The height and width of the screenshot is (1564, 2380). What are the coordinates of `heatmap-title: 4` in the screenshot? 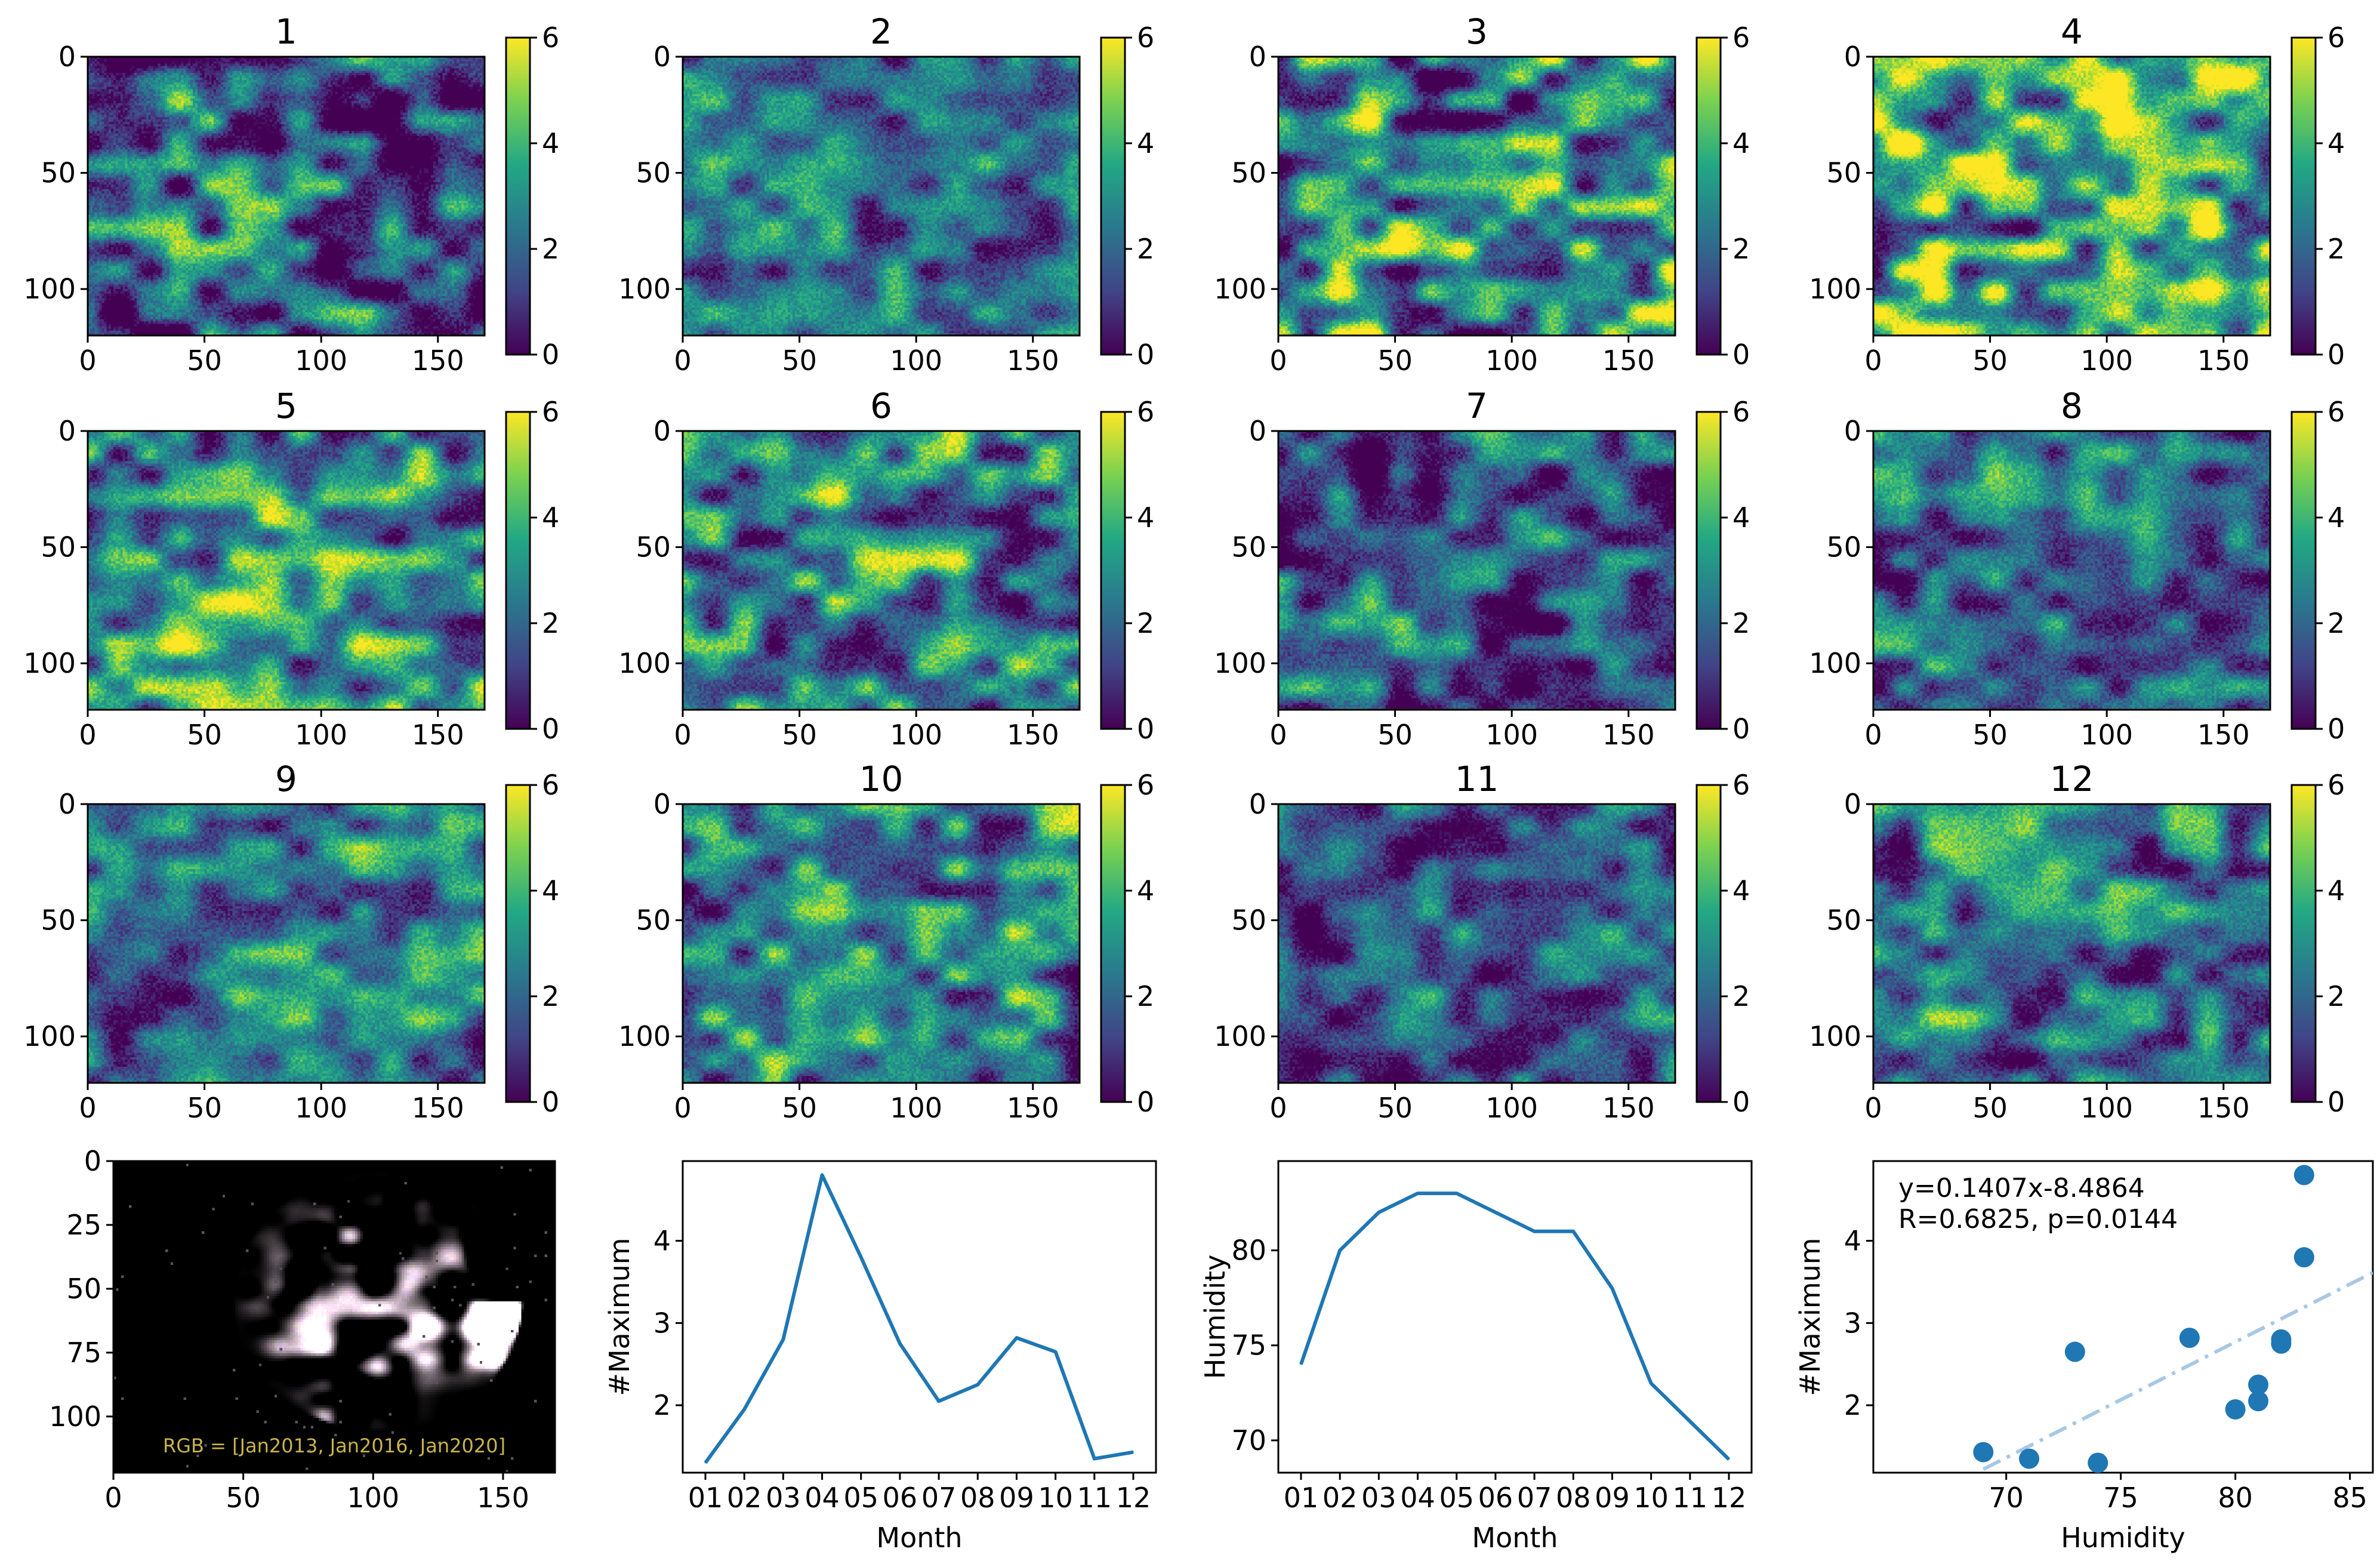 It's located at (2072, 31).